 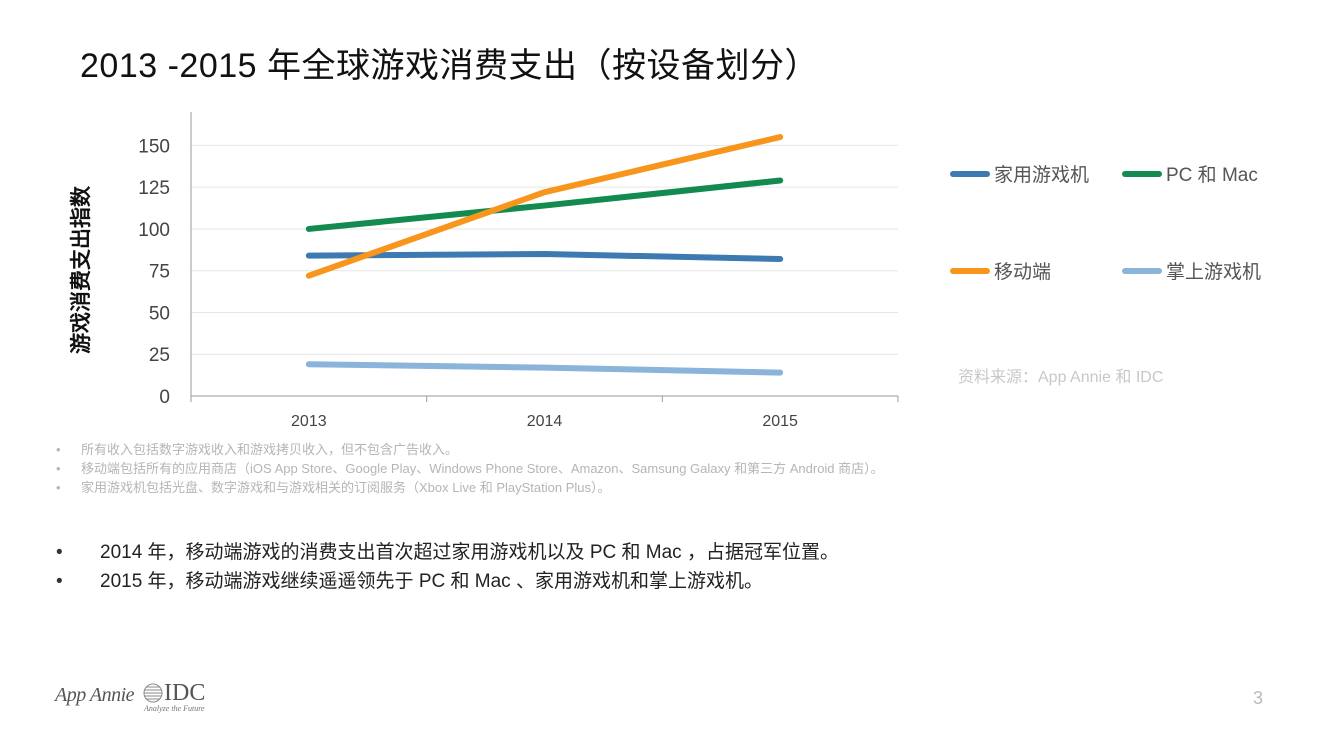 I want to click on legend-item-pc-mac: PC 和 Mac, so click(x=1190, y=173).